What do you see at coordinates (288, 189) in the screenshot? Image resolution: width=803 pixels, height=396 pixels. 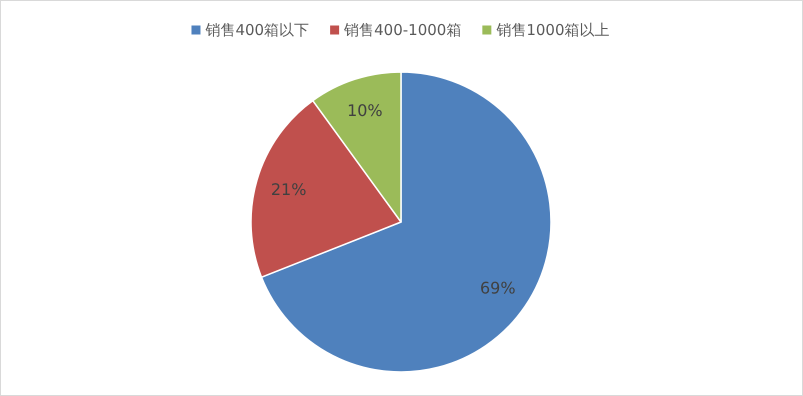 I see `data-label: 21%` at bounding box center [288, 189].